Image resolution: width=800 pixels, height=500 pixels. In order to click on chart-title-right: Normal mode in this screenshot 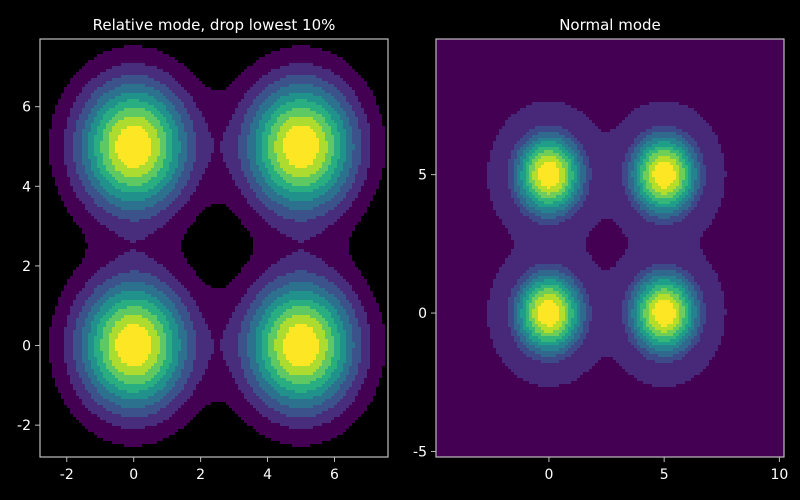, I will do `click(610, 25)`.